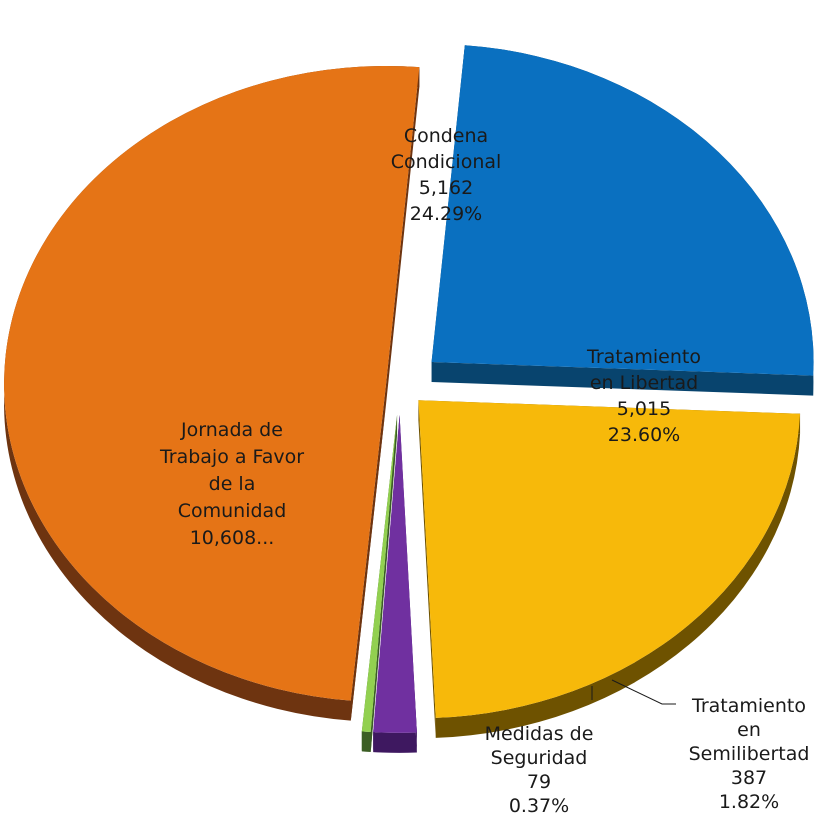 This screenshot has width=823, height=825. I want to click on leader-line-tratamiento-en-semilibertad, so click(643, 692).